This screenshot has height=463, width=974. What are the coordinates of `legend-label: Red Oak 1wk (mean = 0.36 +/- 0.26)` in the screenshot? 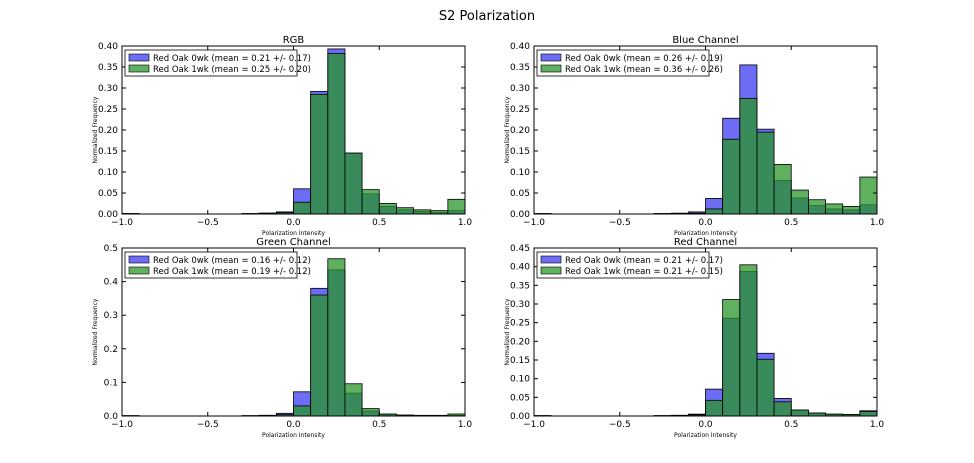 It's located at (644, 70).